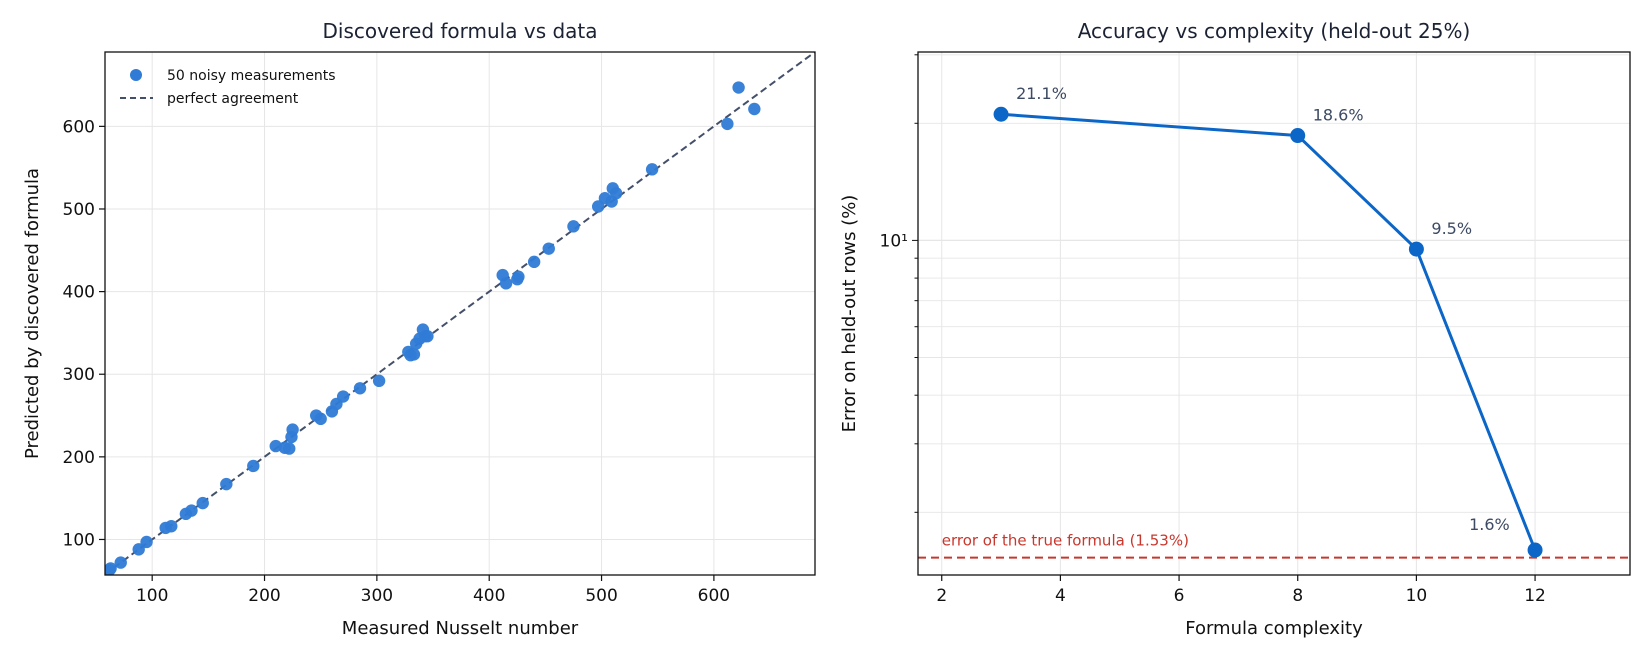 This screenshot has width=1650, height=660. I want to click on left-y-tick-label: 100, so click(79, 540).